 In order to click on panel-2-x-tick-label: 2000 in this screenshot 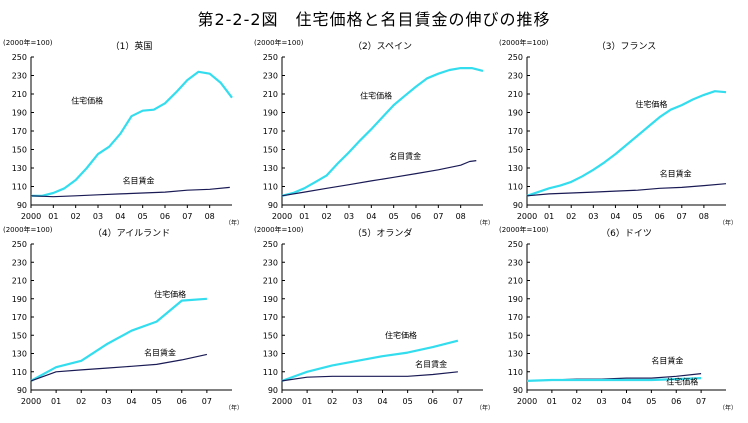, I will do `click(282, 216)`.